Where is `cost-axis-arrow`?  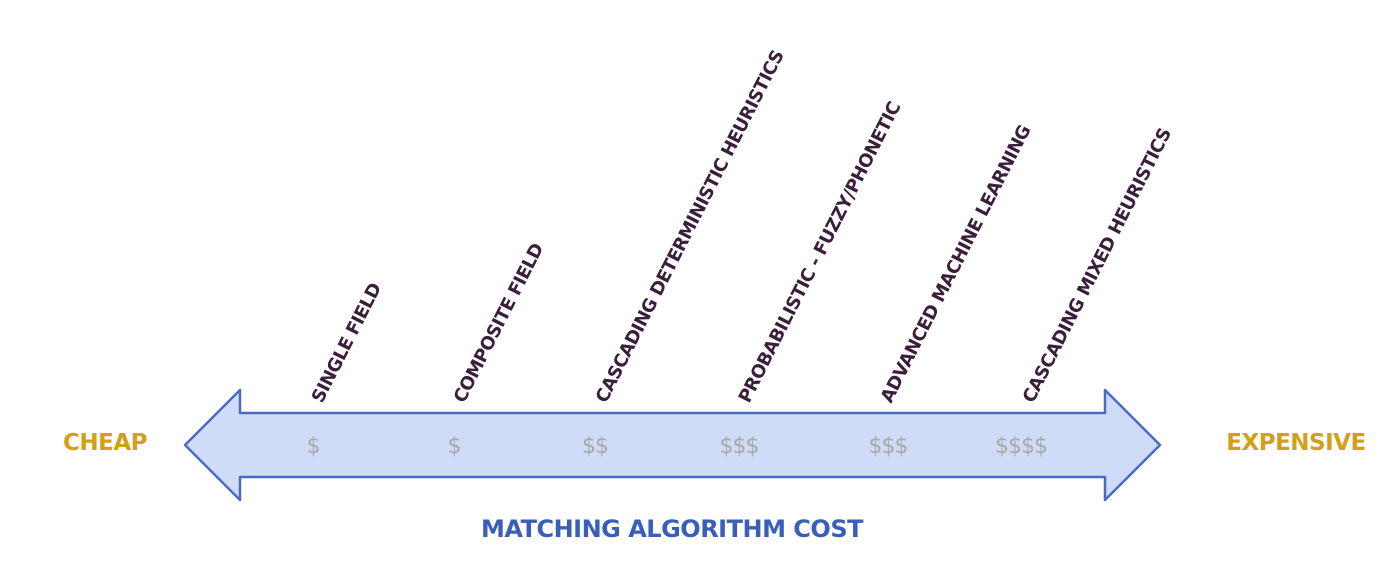
cost-axis-arrow is located at coordinates (672, 445).